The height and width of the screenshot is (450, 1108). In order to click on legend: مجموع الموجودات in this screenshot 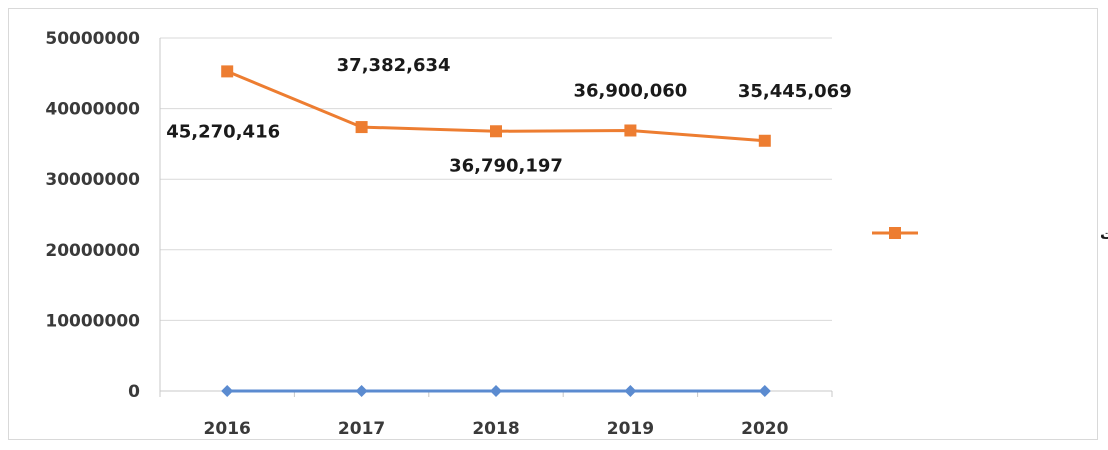, I will do `click(990, 234)`.